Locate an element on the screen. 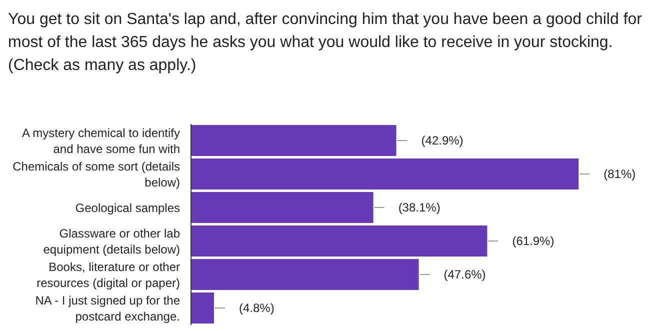 The width and height of the screenshot is (668, 331). y-tick-label: Books, literature or other resources (digital or paper) is located at coordinates (108, 275).